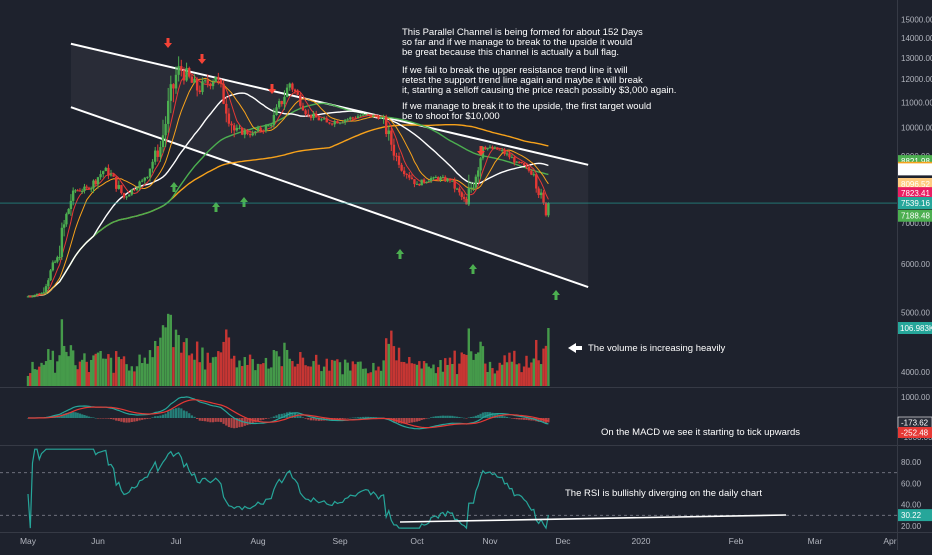 This screenshot has height=555, width=932. What do you see at coordinates (916, 20) in the screenshot?
I see `price-axis-tick: 15000.00` at bounding box center [916, 20].